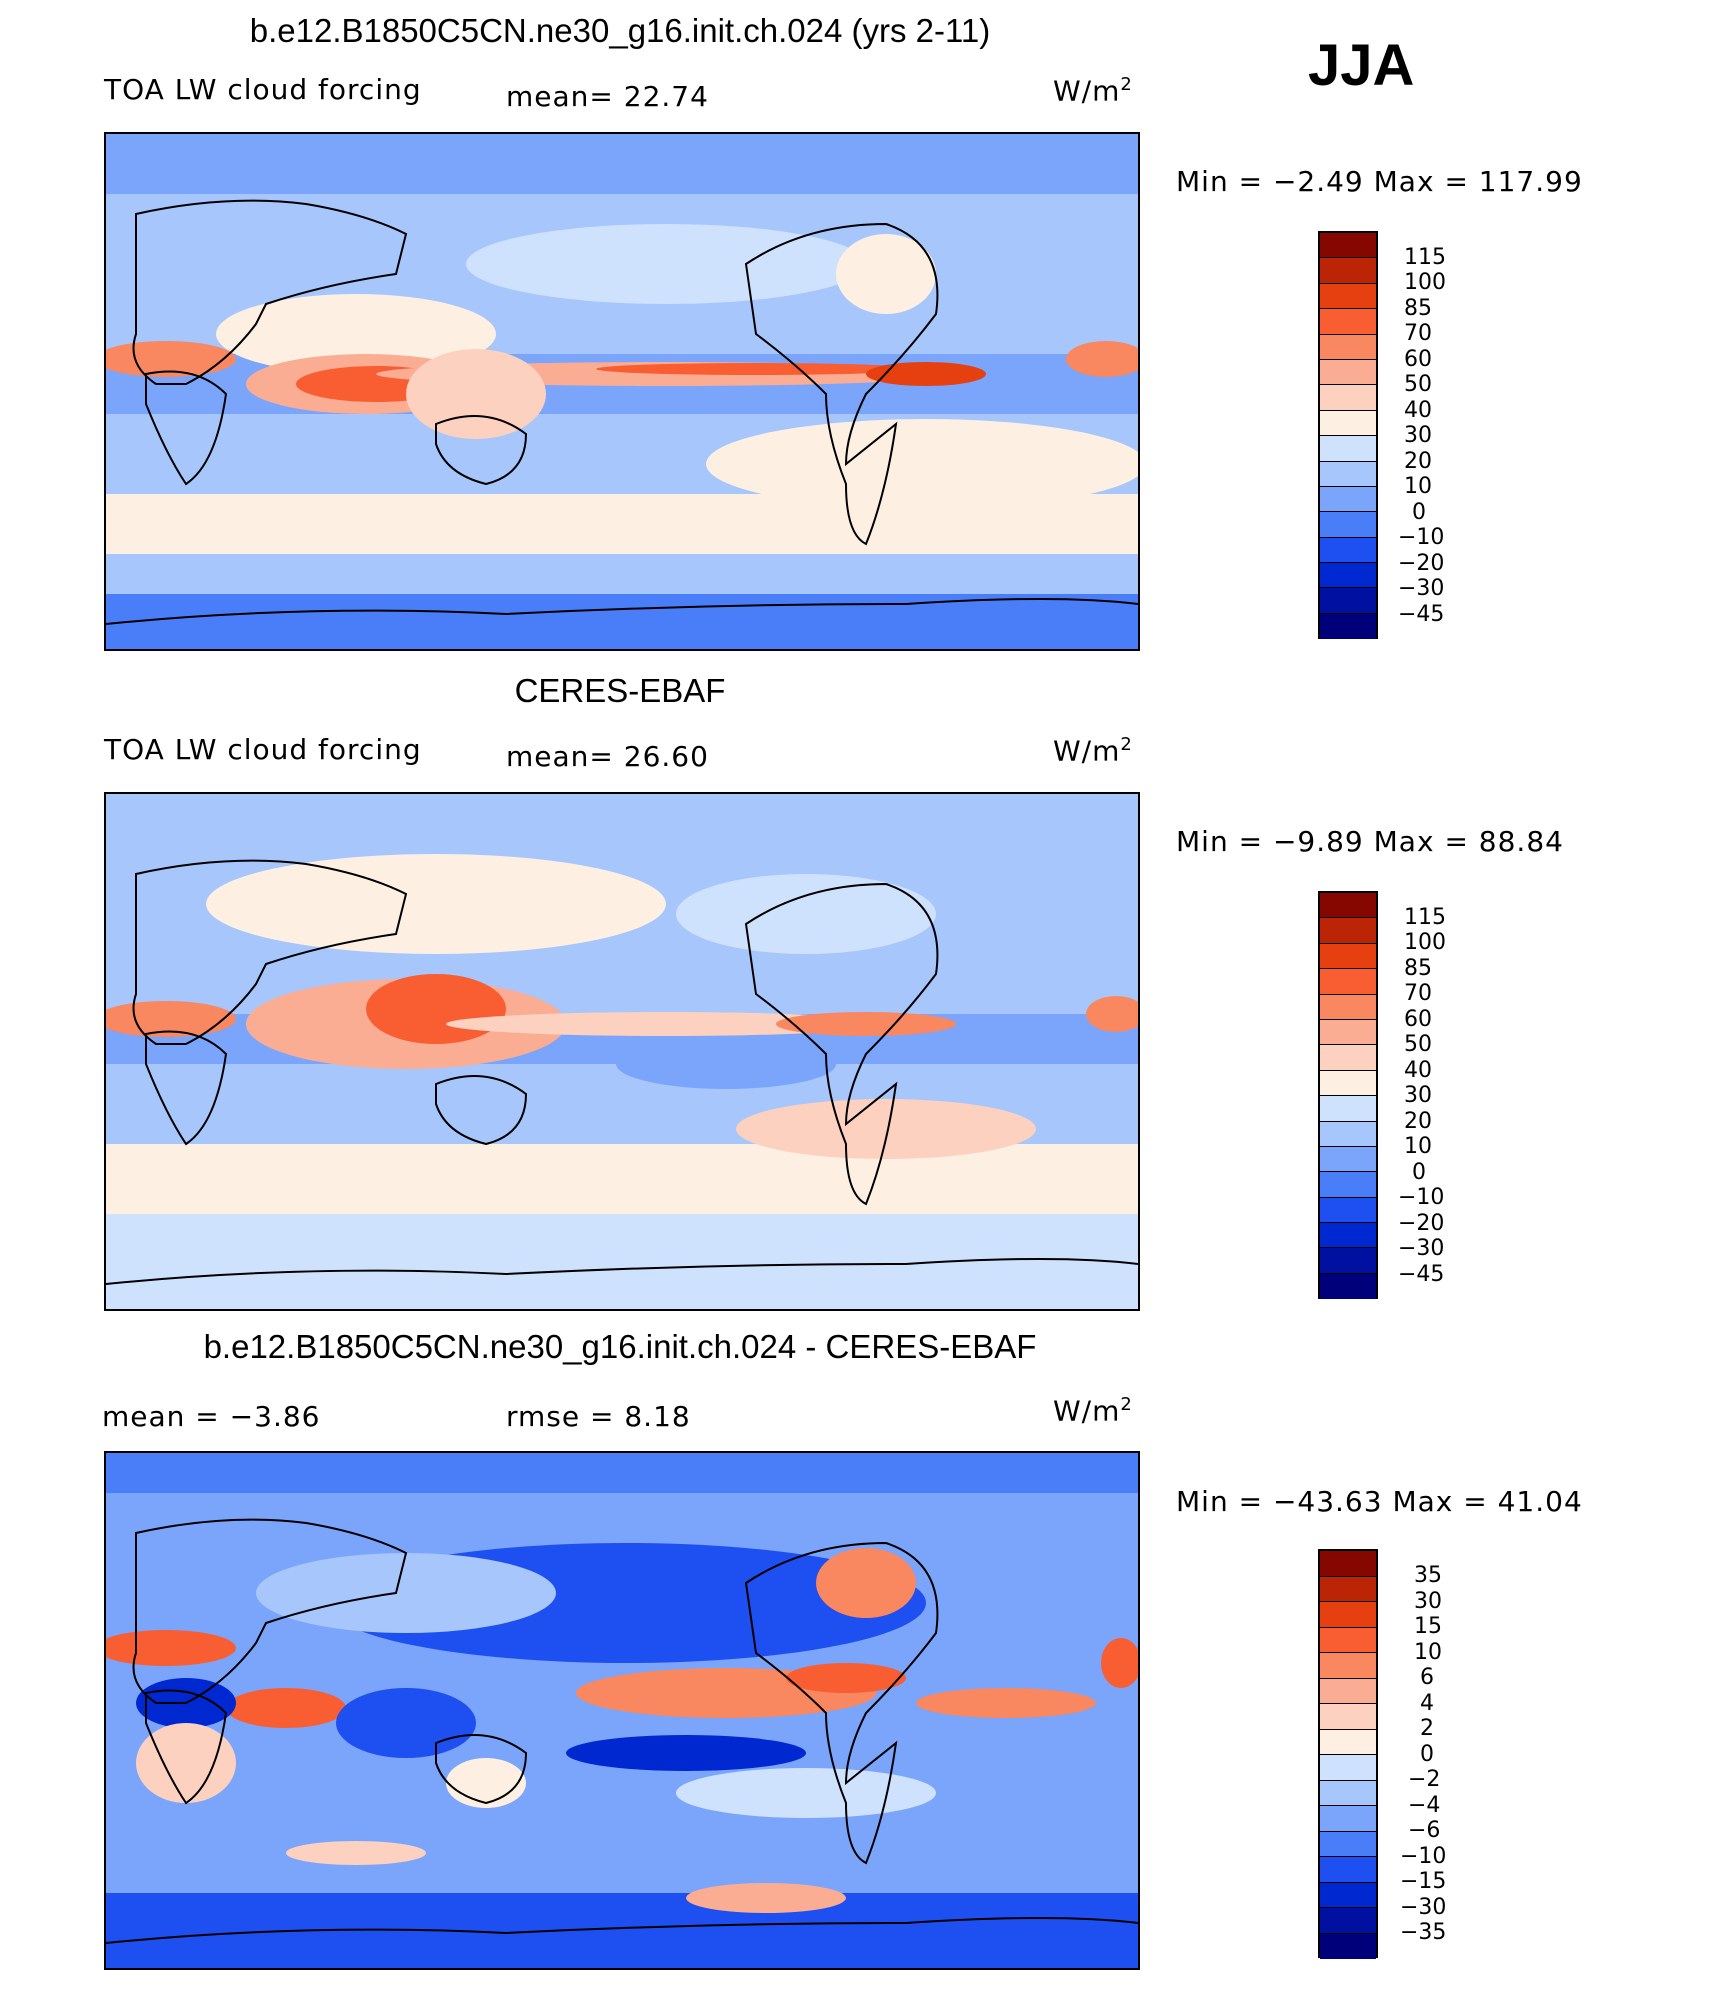 The image size is (1710, 1991). What do you see at coordinates (1423, 1932) in the screenshot?
I see `colorbar-tick: −35` at bounding box center [1423, 1932].